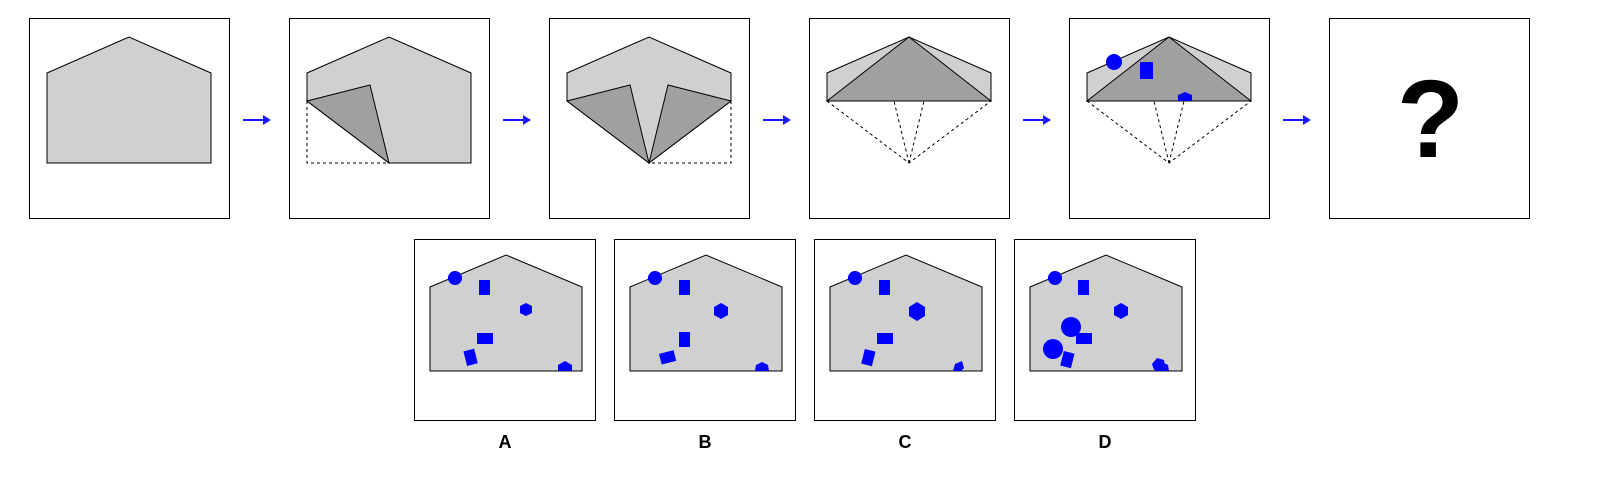 The height and width of the screenshot is (490, 1610). Describe the element at coordinates (777, 119) in the screenshot. I see `arrow-3-icon` at that location.